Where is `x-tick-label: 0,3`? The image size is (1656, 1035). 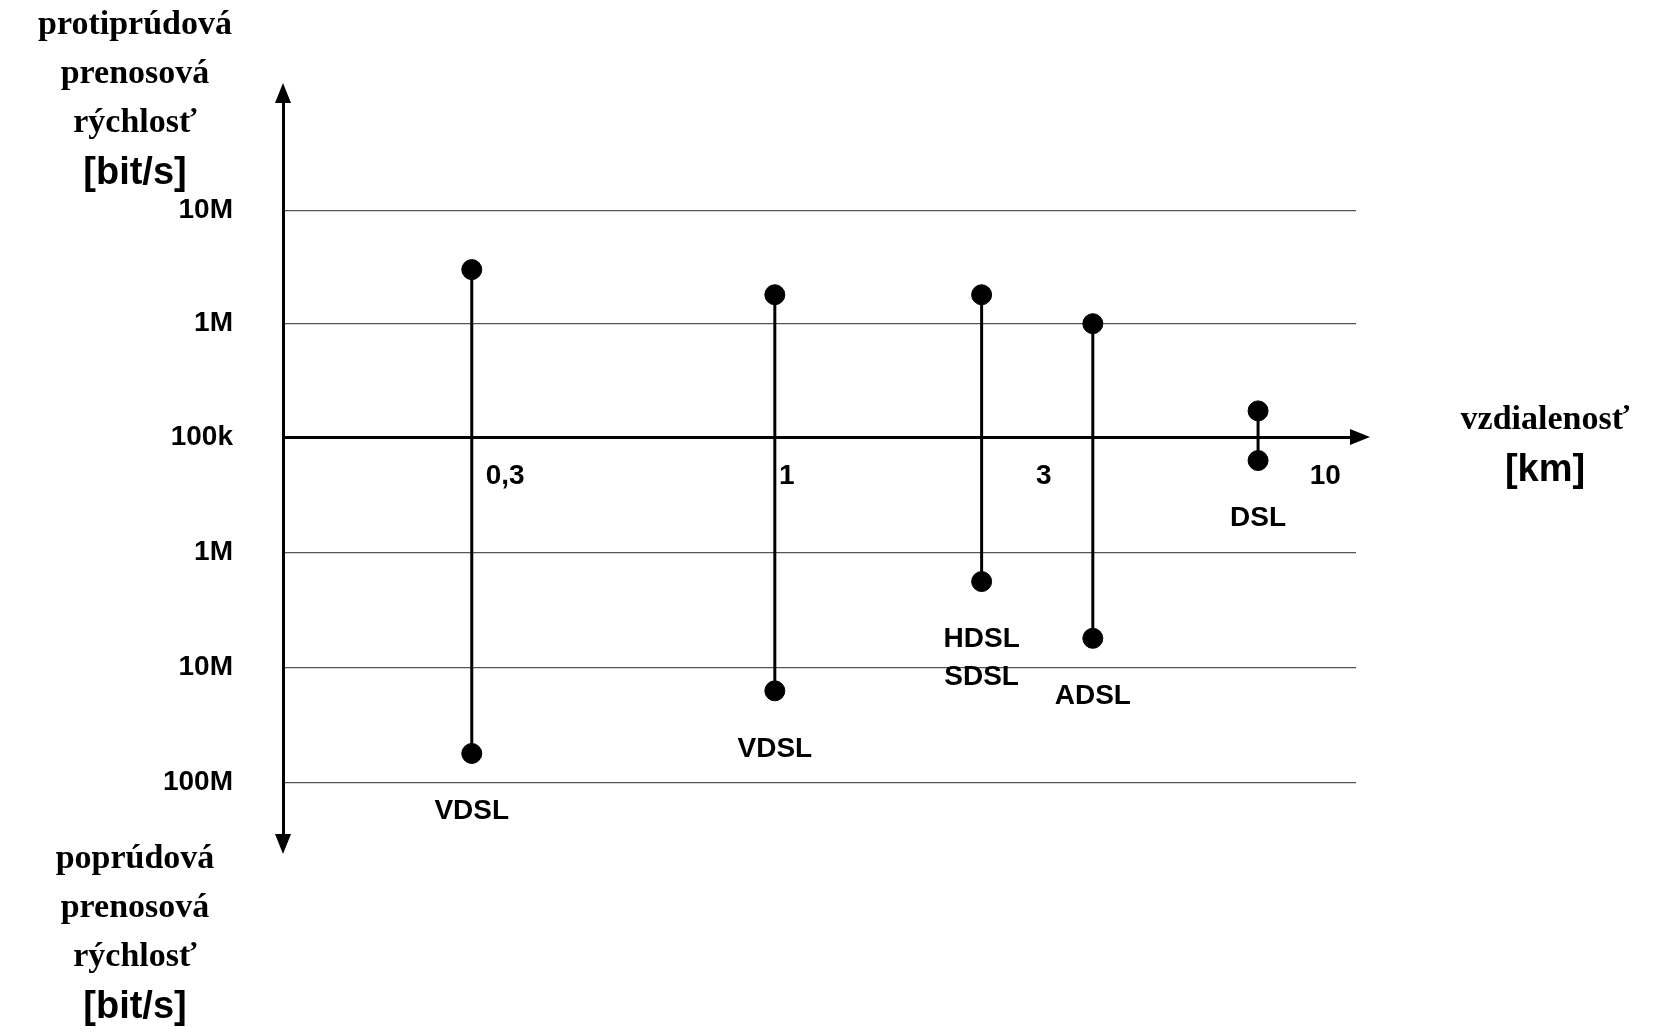
x-tick-label: 0,3 is located at coordinates (505, 474).